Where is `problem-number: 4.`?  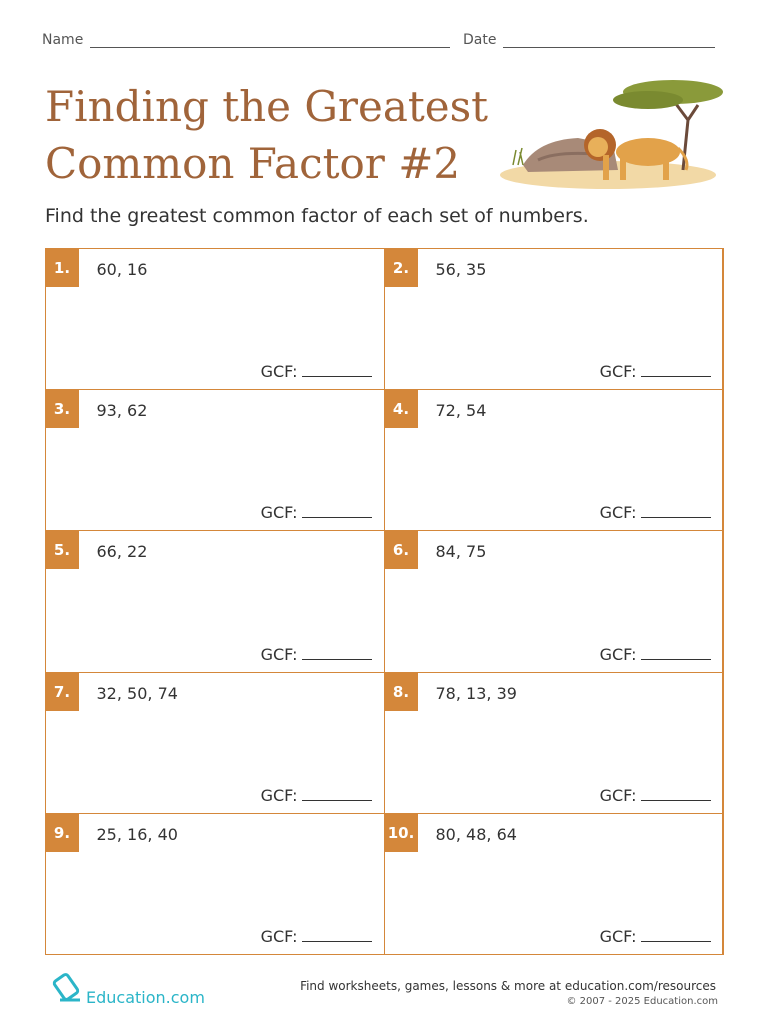 problem-number: 4. is located at coordinates (401, 408).